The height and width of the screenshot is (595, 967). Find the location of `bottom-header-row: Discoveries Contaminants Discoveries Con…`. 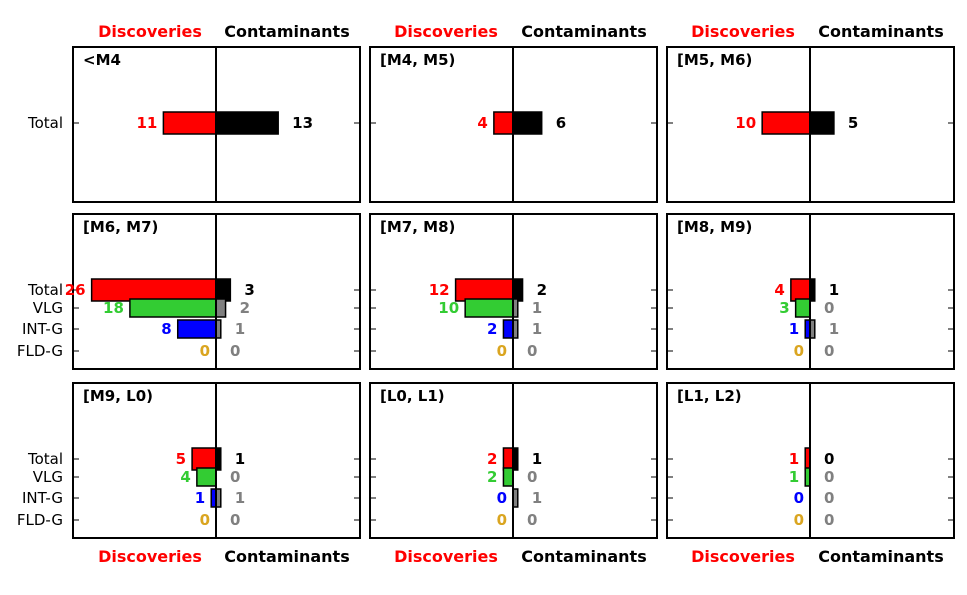

bottom-header-row: Discoveries Contaminants Discoveries Con… is located at coordinates (521, 556).